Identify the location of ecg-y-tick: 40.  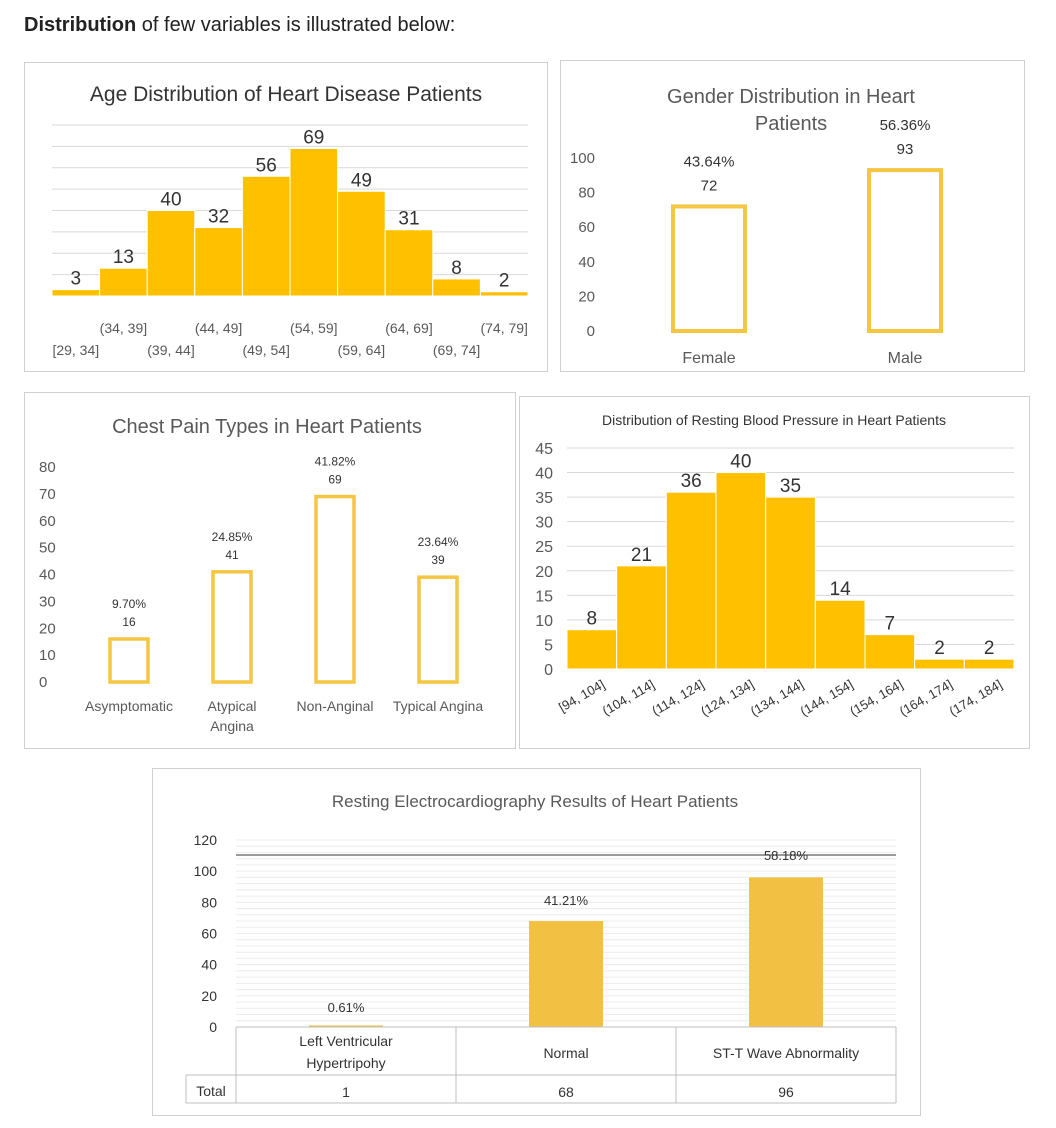
(209, 965).